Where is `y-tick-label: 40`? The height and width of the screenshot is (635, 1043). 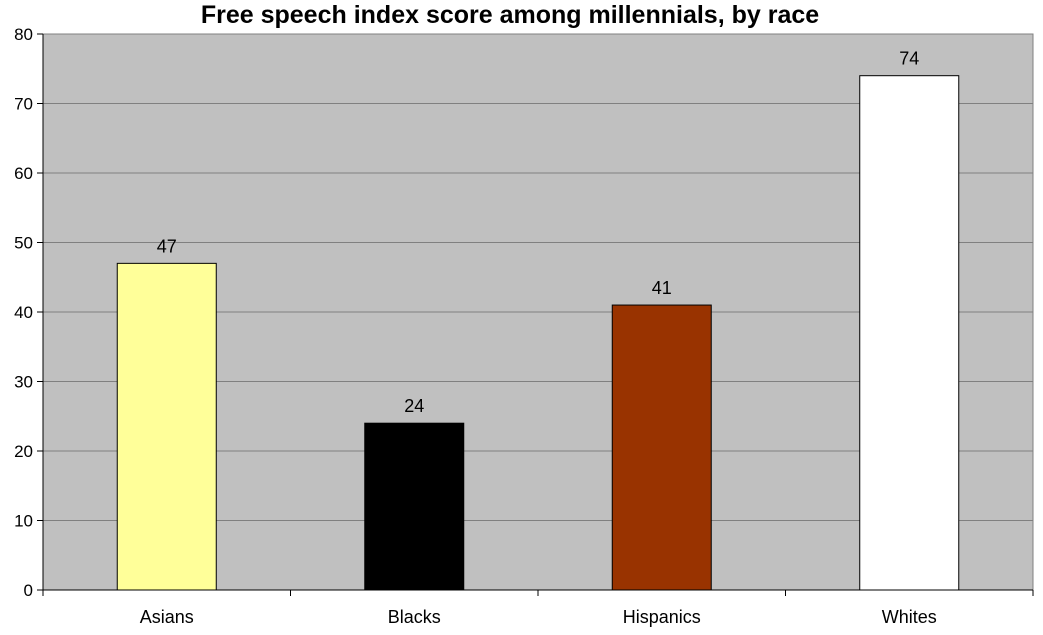 y-tick-label: 40 is located at coordinates (23, 312).